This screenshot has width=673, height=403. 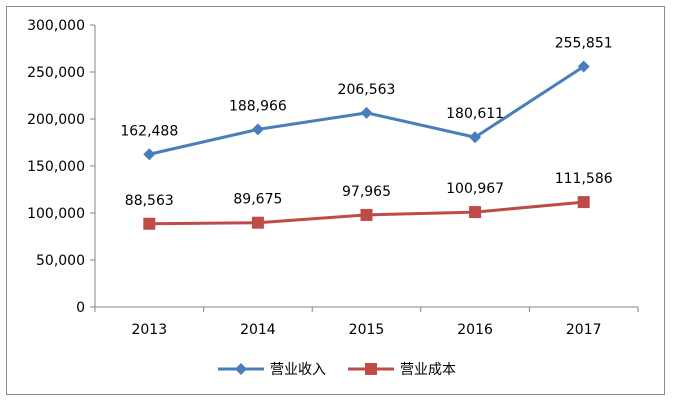 I want to click on x-tick-label: 2015, so click(x=367, y=330).